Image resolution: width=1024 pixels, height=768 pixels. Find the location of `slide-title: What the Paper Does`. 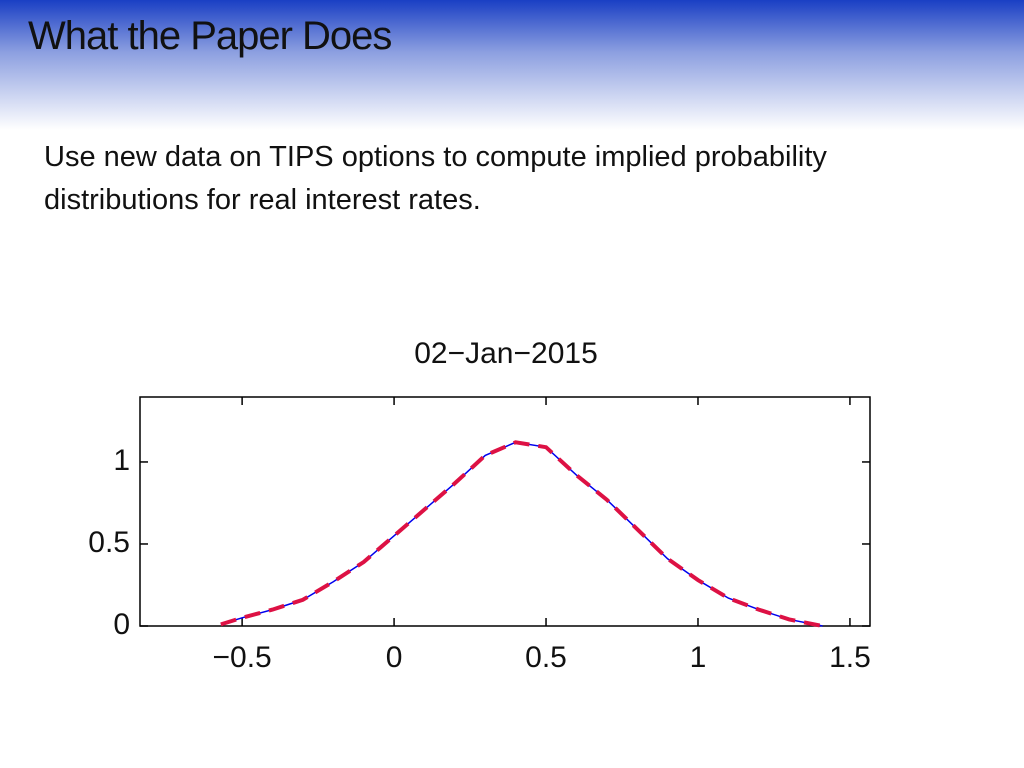

slide-title: What the Paper Does is located at coordinates (210, 36).